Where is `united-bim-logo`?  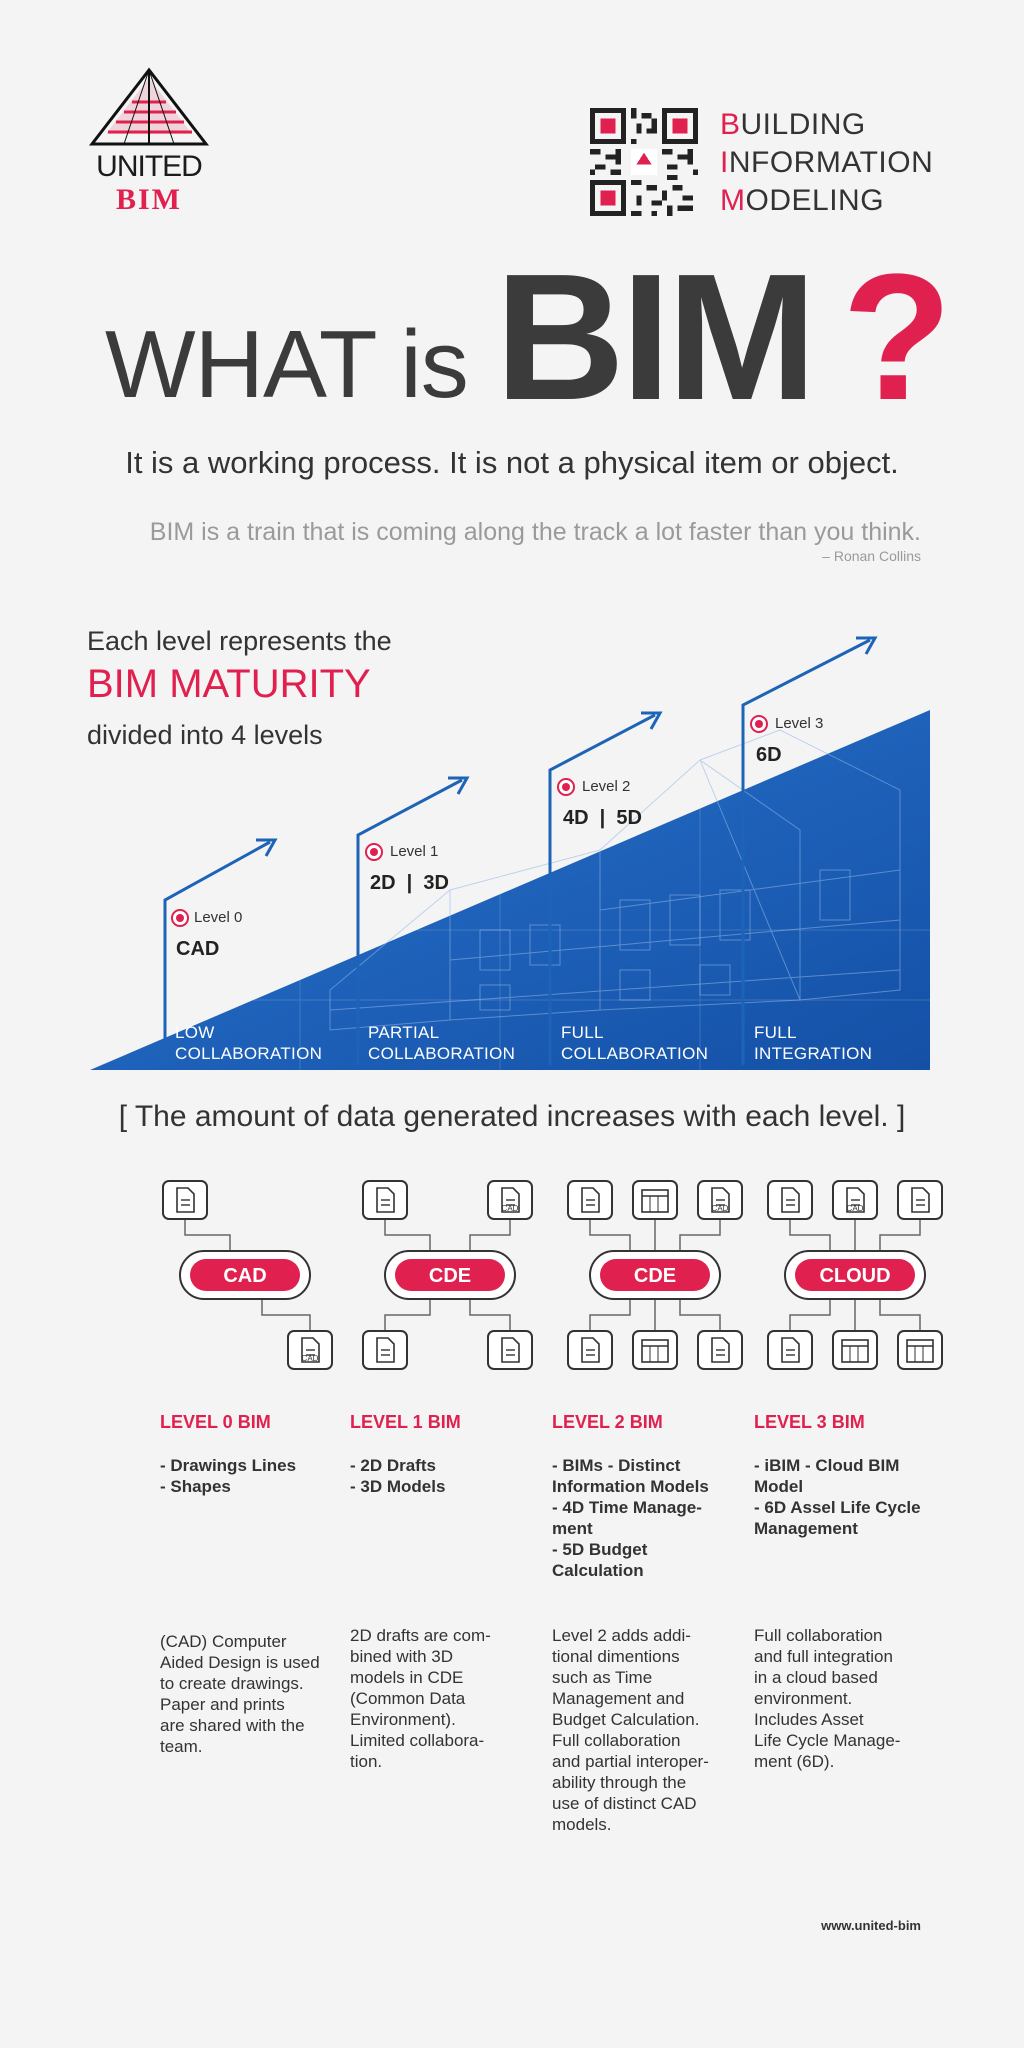 united-bim-logo is located at coordinates (149, 106).